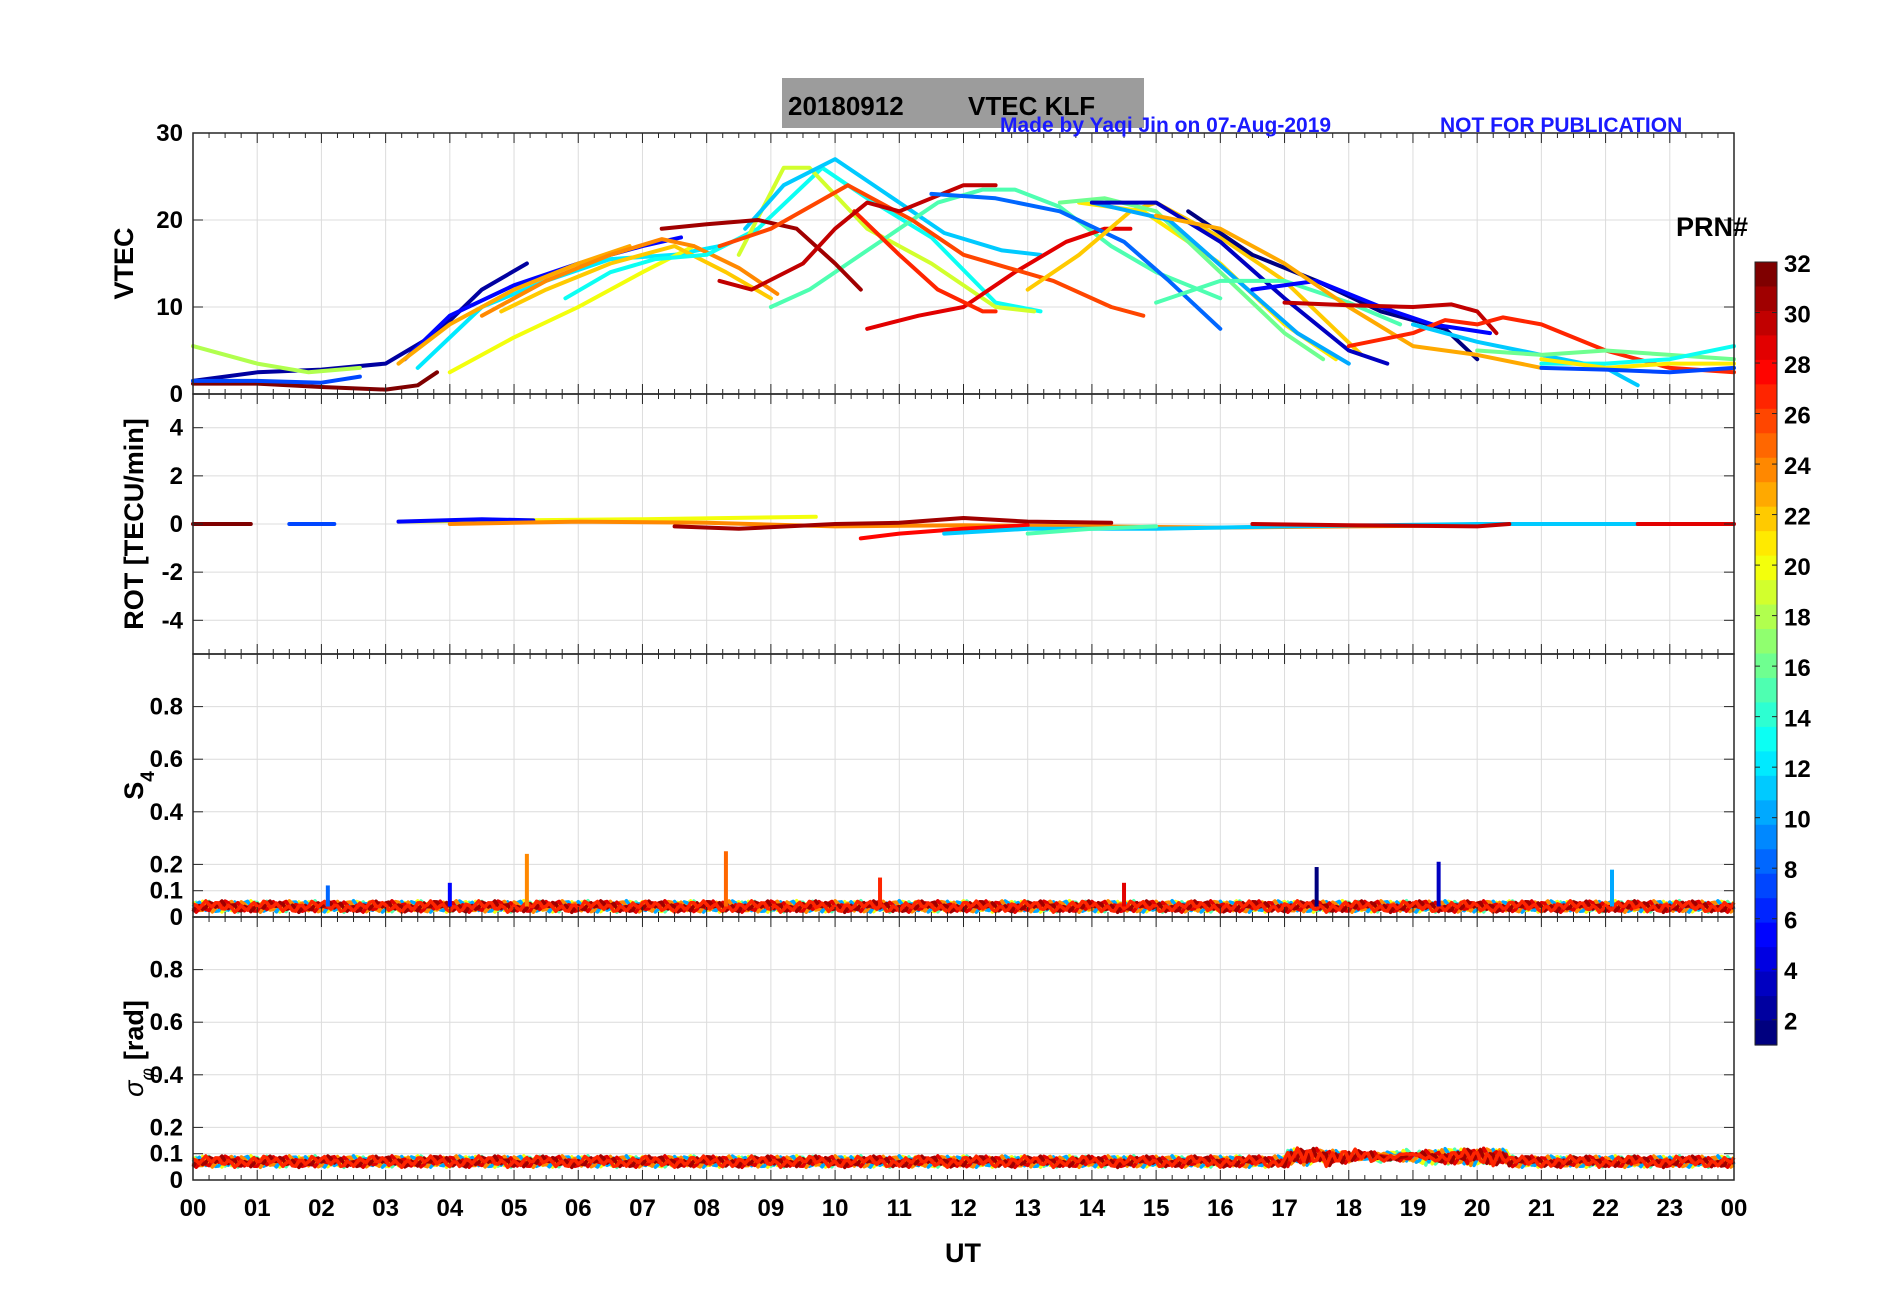  Describe the element at coordinates (1791, 971) in the screenshot. I see `colorbar-tick-label: 4` at that location.